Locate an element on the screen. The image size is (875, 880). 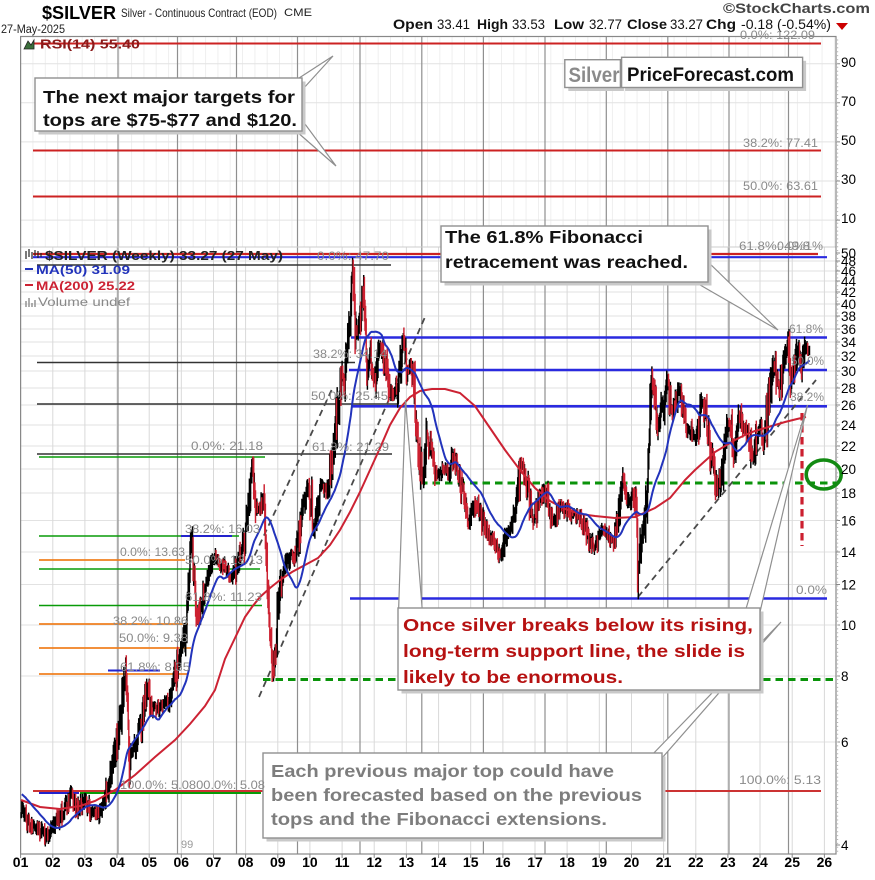
svg-text: 02 is located at coordinates (53, 862).